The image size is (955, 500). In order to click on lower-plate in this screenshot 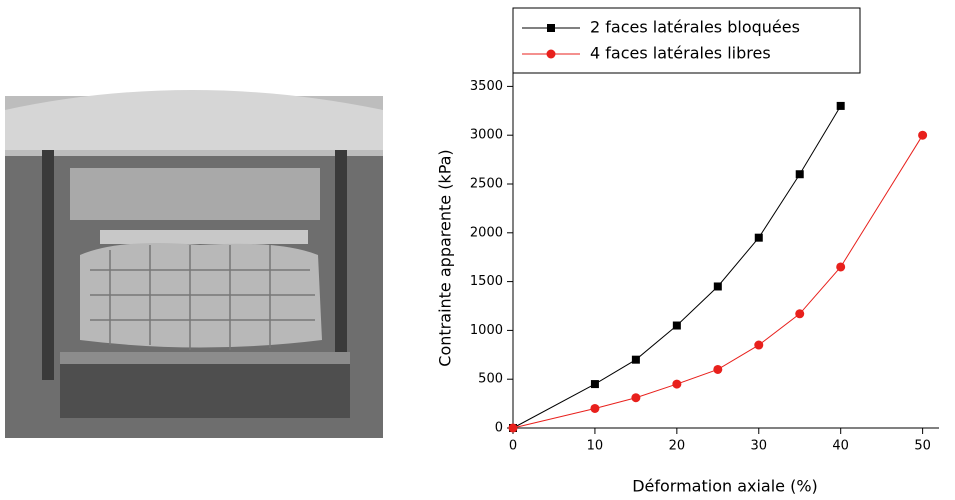, I will do `click(205, 390)`.